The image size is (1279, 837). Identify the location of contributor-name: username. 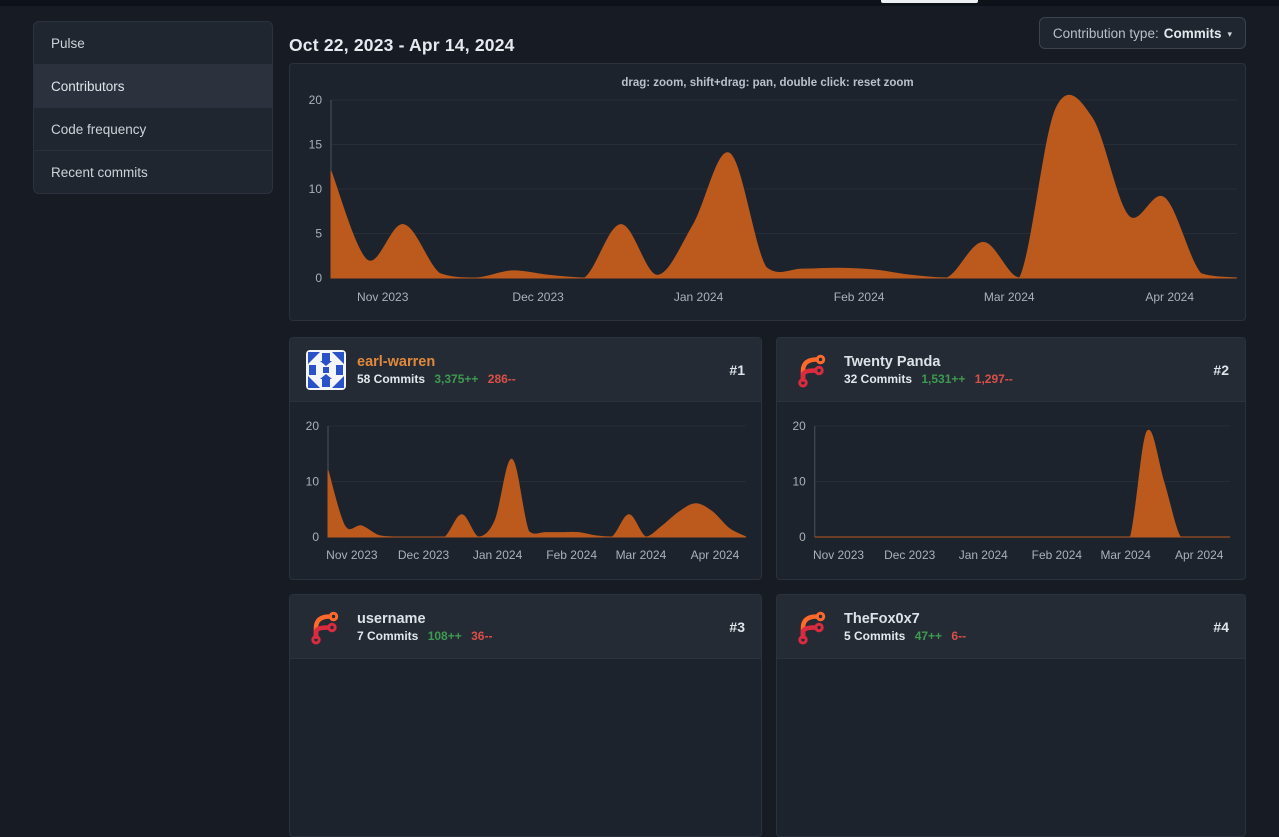
(391, 618).